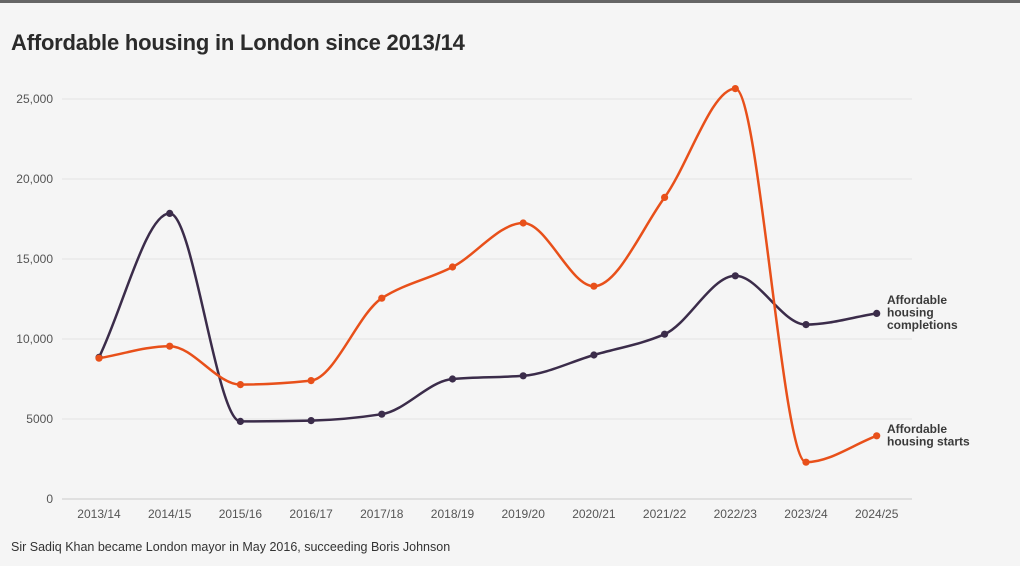 This screenshot has width=1020, height=566. Describe the element at coordinates (524, 514) in the screenshot. I see `x-tick-label: 2019/20` at that location.